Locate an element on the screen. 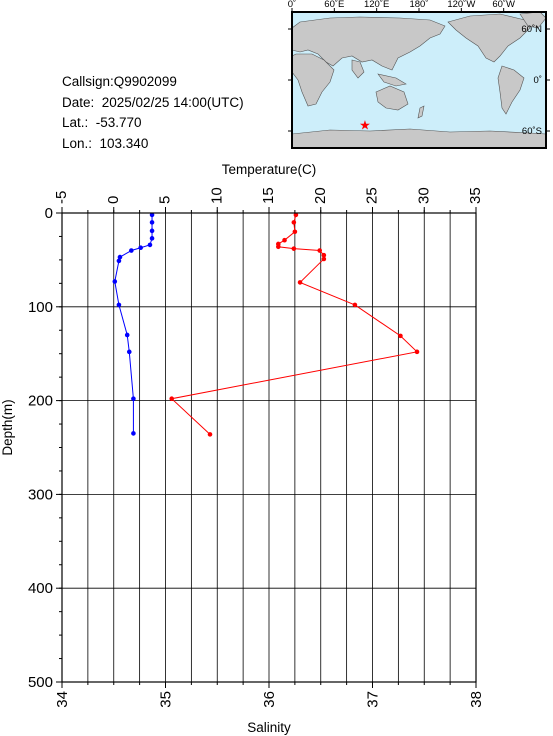  station-marker: ★ is located at coordinates (365, 125).